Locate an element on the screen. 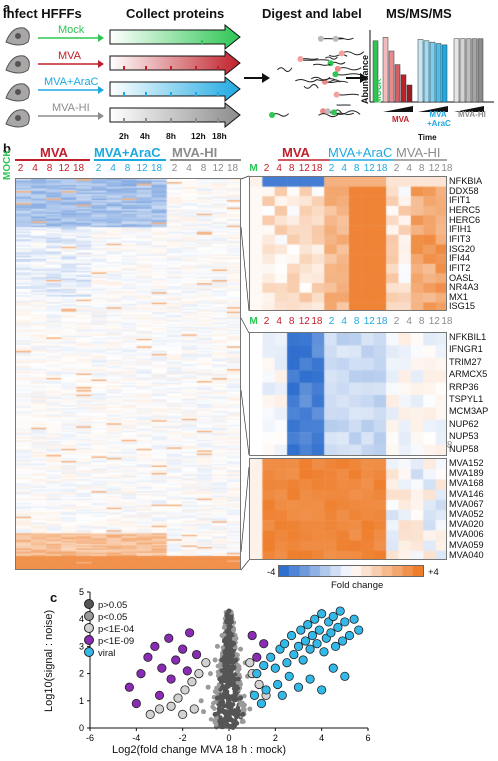  mva-condition-arrow is located at coordinates (71, 64).